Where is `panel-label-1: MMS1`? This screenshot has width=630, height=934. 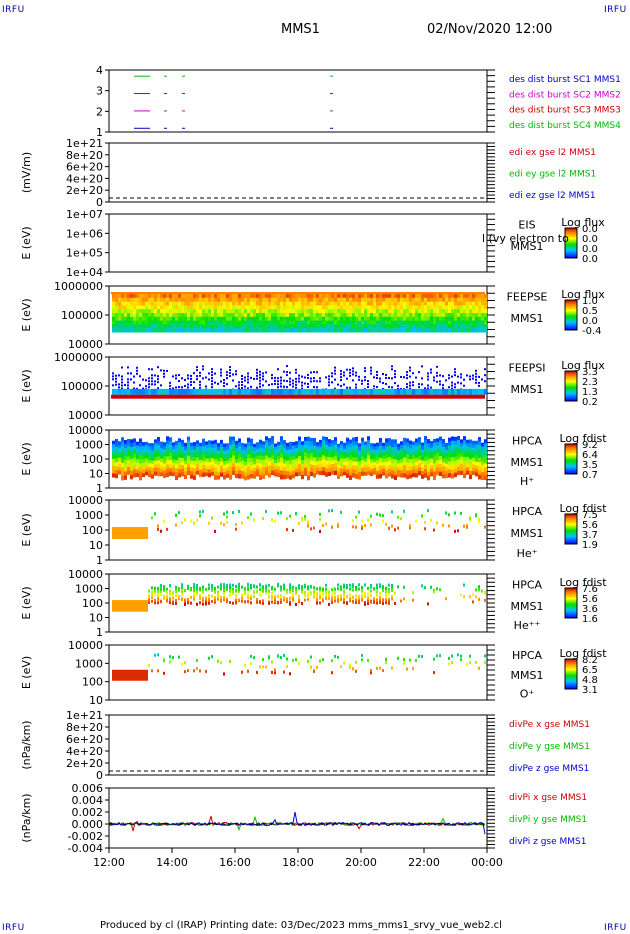
panel-label-1: MMS1 is located at coordinates (527, 675).